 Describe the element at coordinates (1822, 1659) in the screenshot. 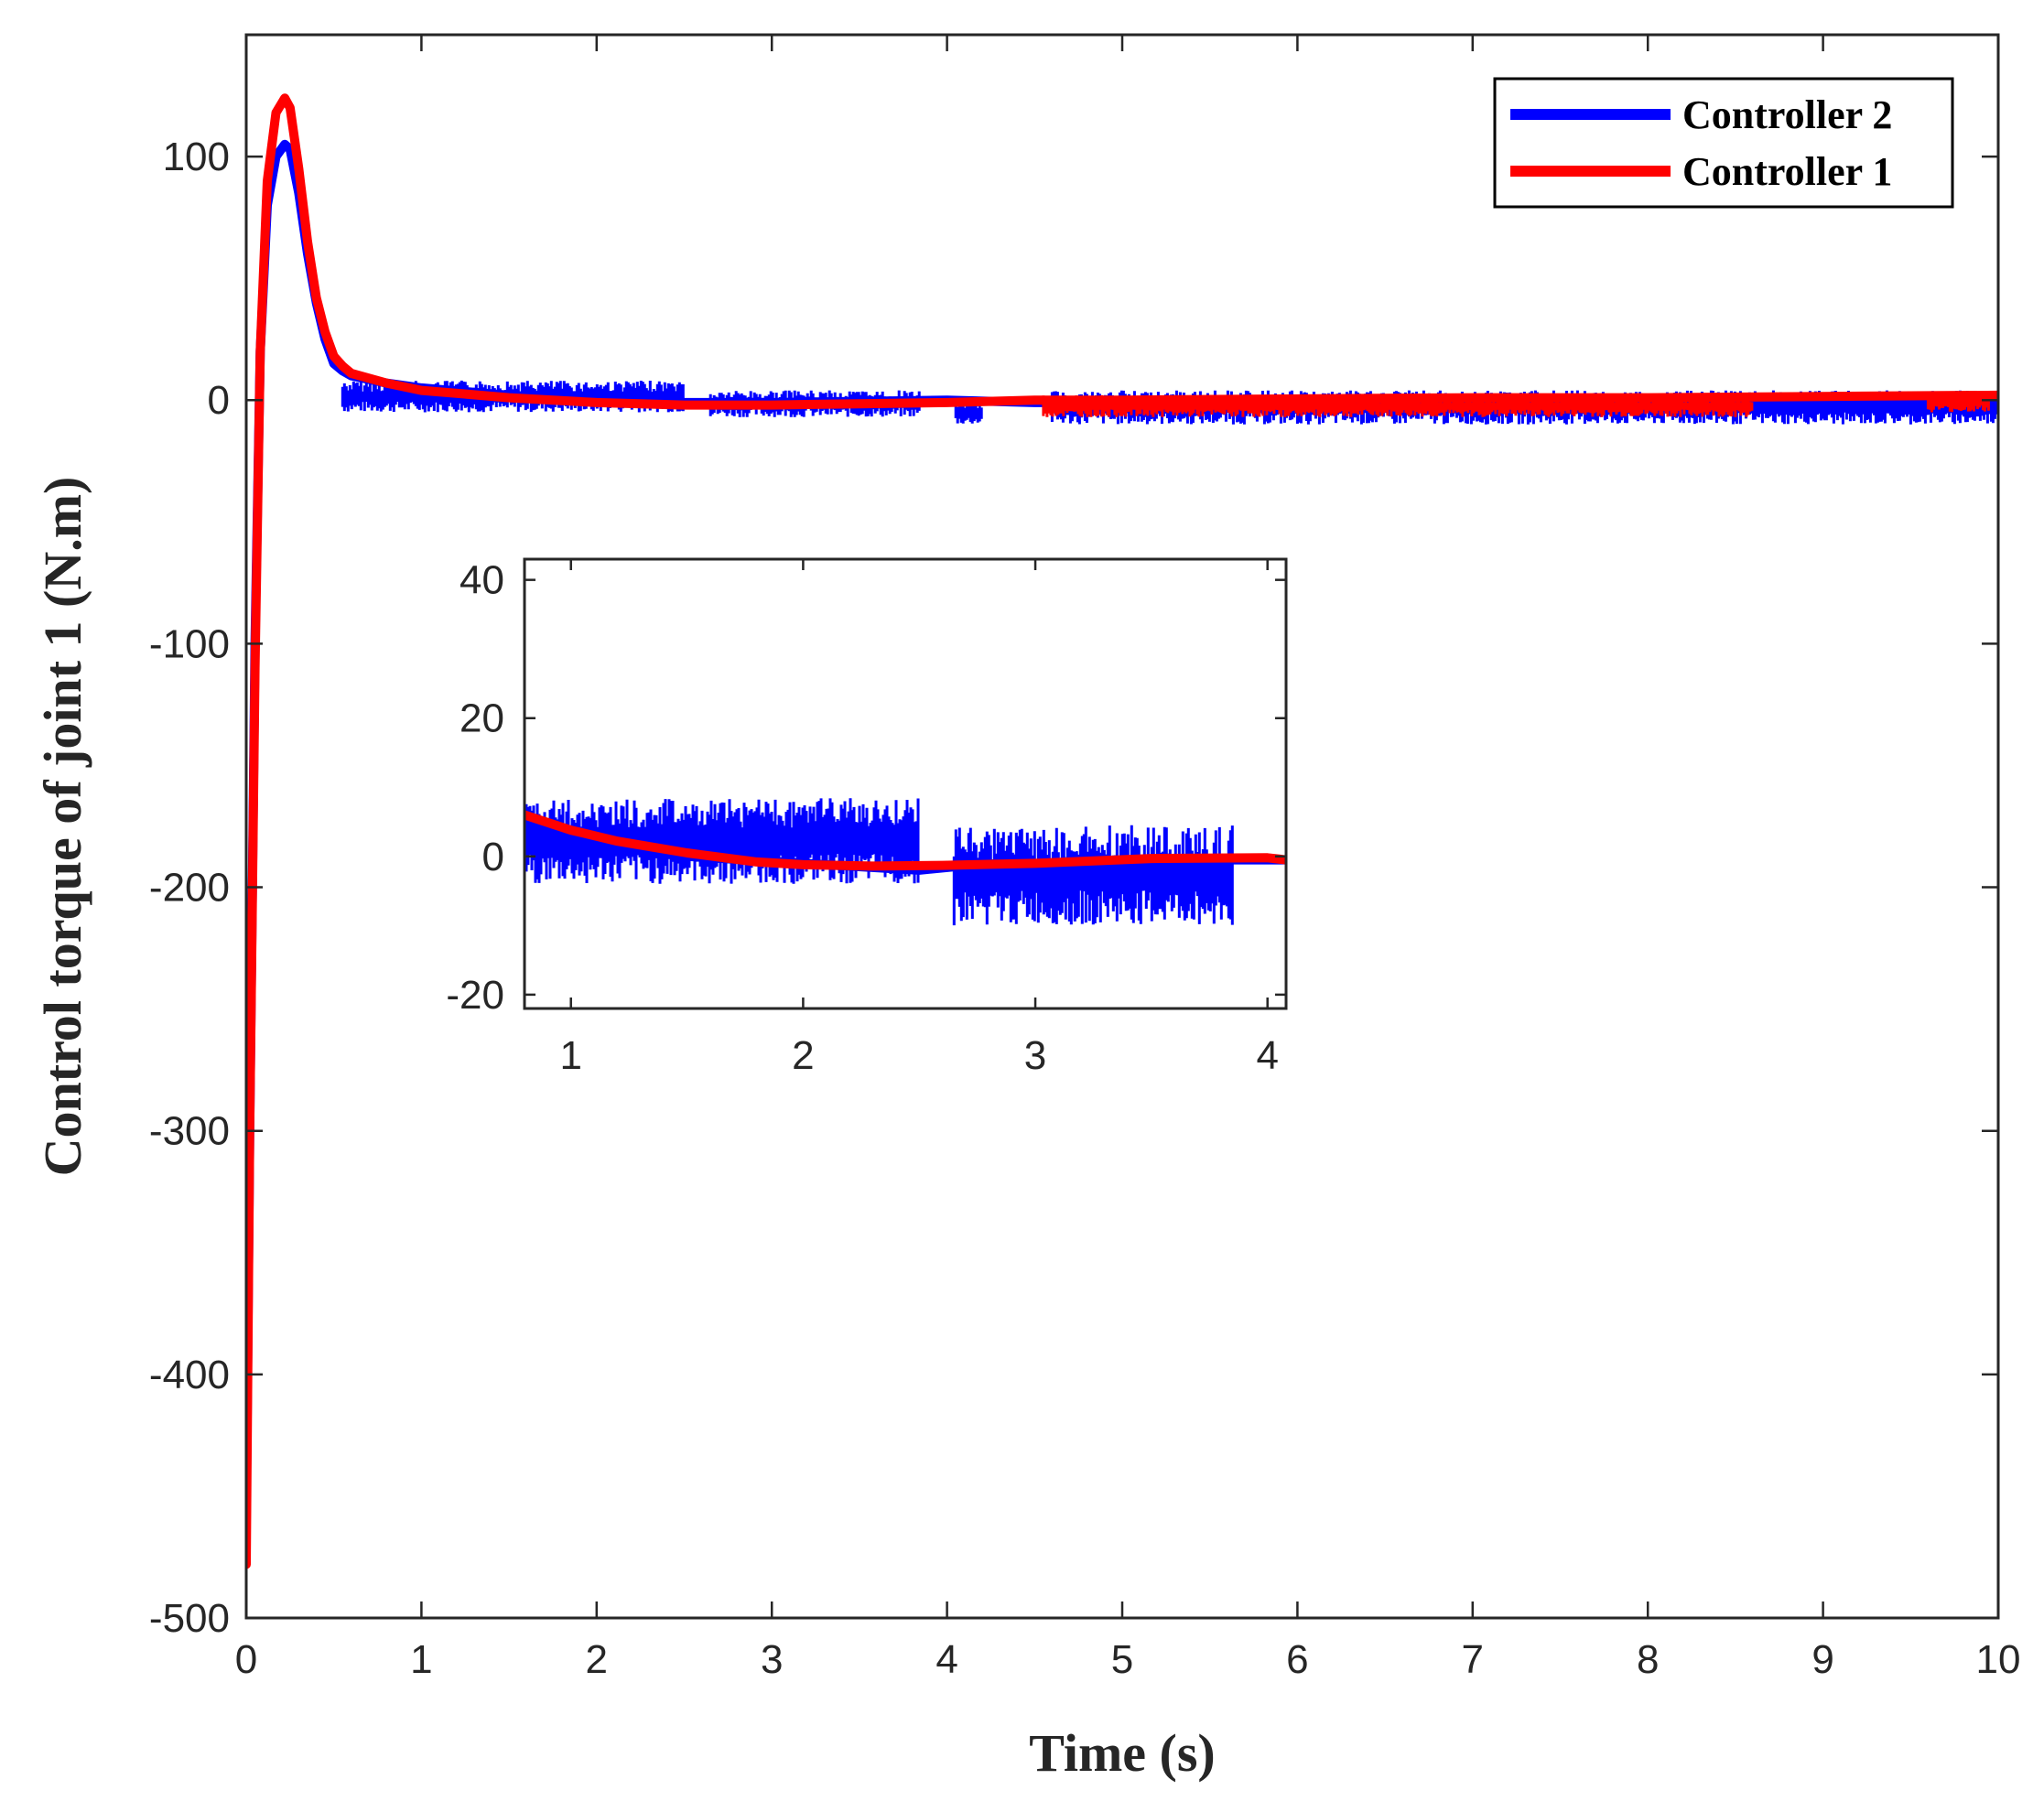

I see `main-xtick-label-9: 9` at that location.